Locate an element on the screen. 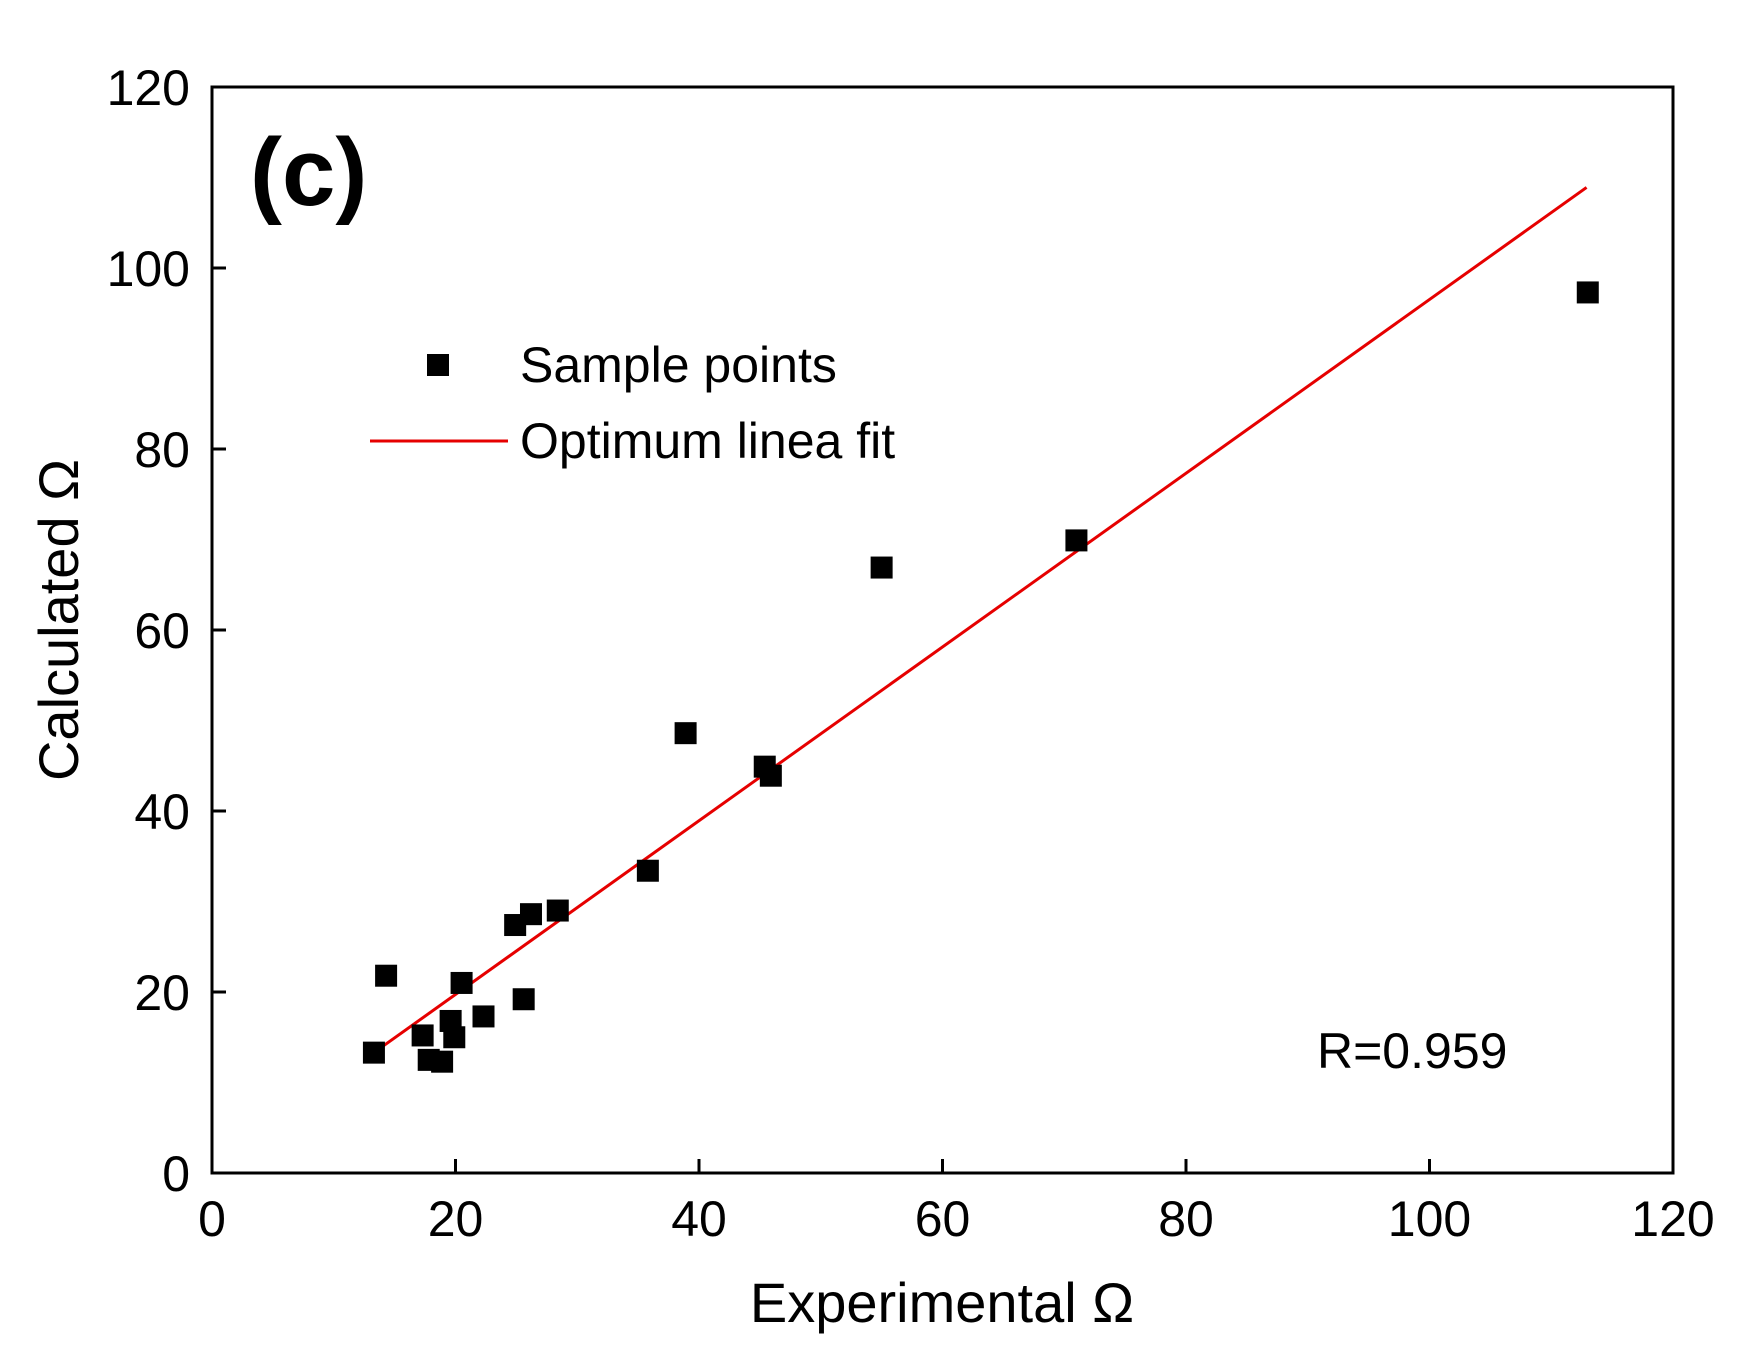 This screenshot has width=1747, height=1352. x-tick-label: 120 is located at coordinates (1672, 1219).